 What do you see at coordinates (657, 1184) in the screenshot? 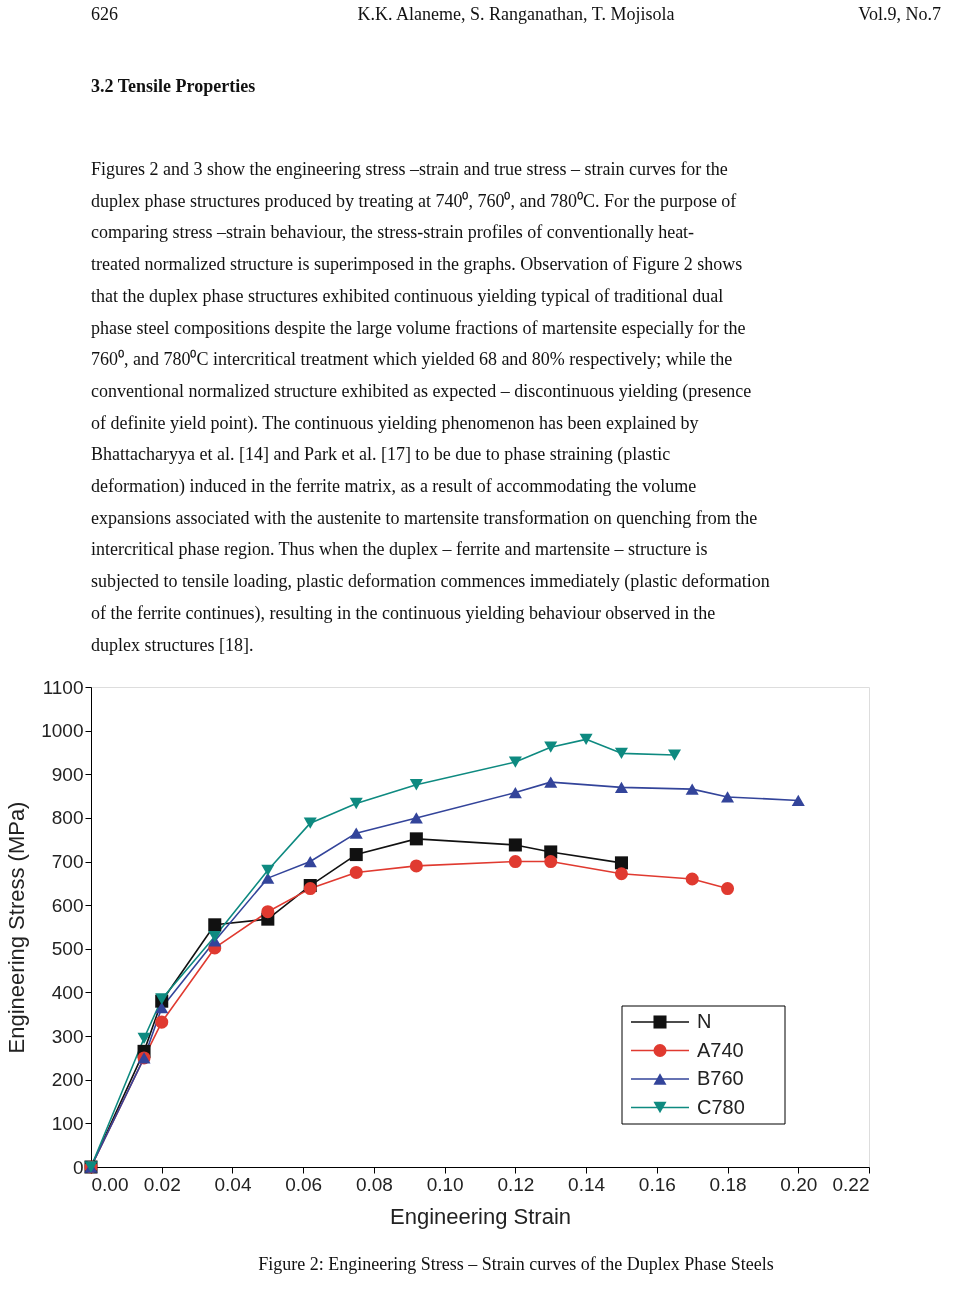
I see `x-tick-label: 0.16` at bounding box center [657, 1184].